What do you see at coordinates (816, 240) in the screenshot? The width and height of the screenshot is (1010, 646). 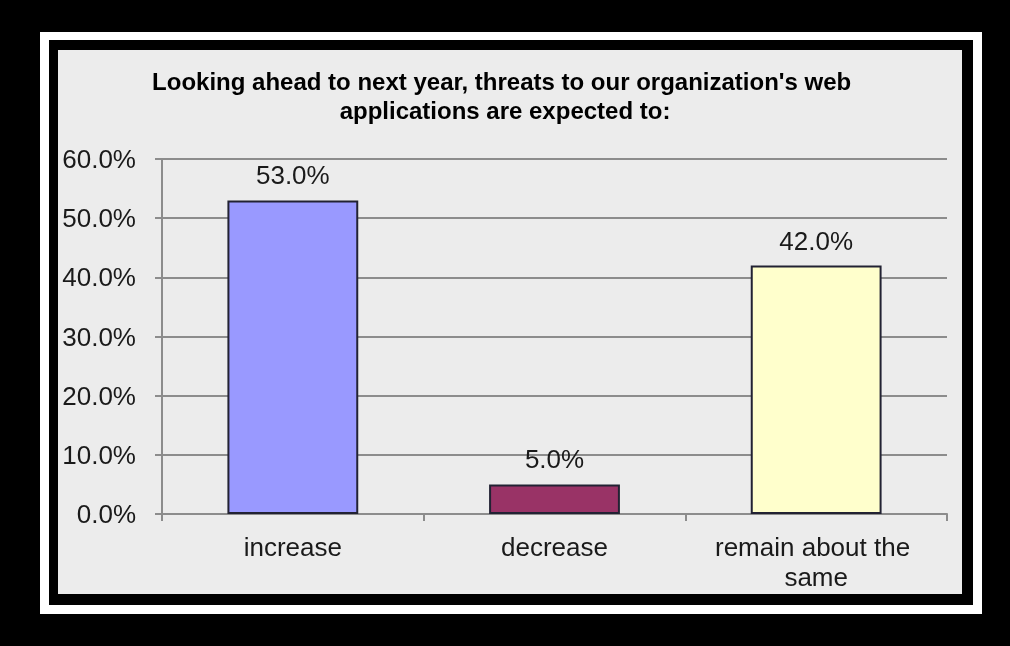 I see `data-label: 42.0%` at bounding box center [816, 240].